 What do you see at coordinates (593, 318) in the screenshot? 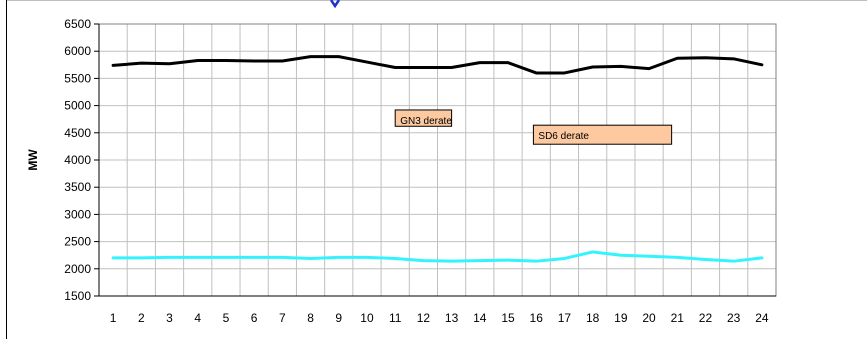
I see `x-tick-label: 18` at bounding box center [593, 318].